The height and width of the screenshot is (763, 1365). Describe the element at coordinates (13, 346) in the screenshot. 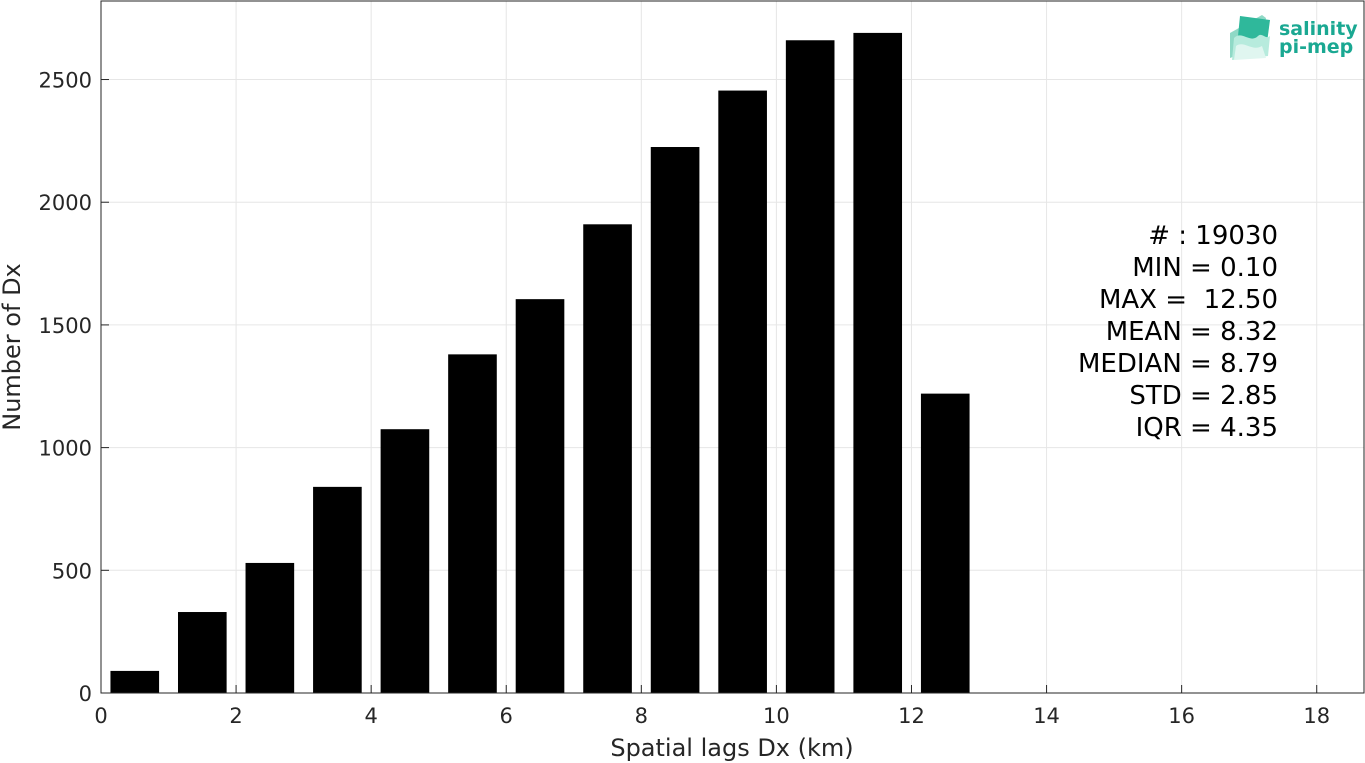

I see `y-axis-label: Number of Dx` at that location.